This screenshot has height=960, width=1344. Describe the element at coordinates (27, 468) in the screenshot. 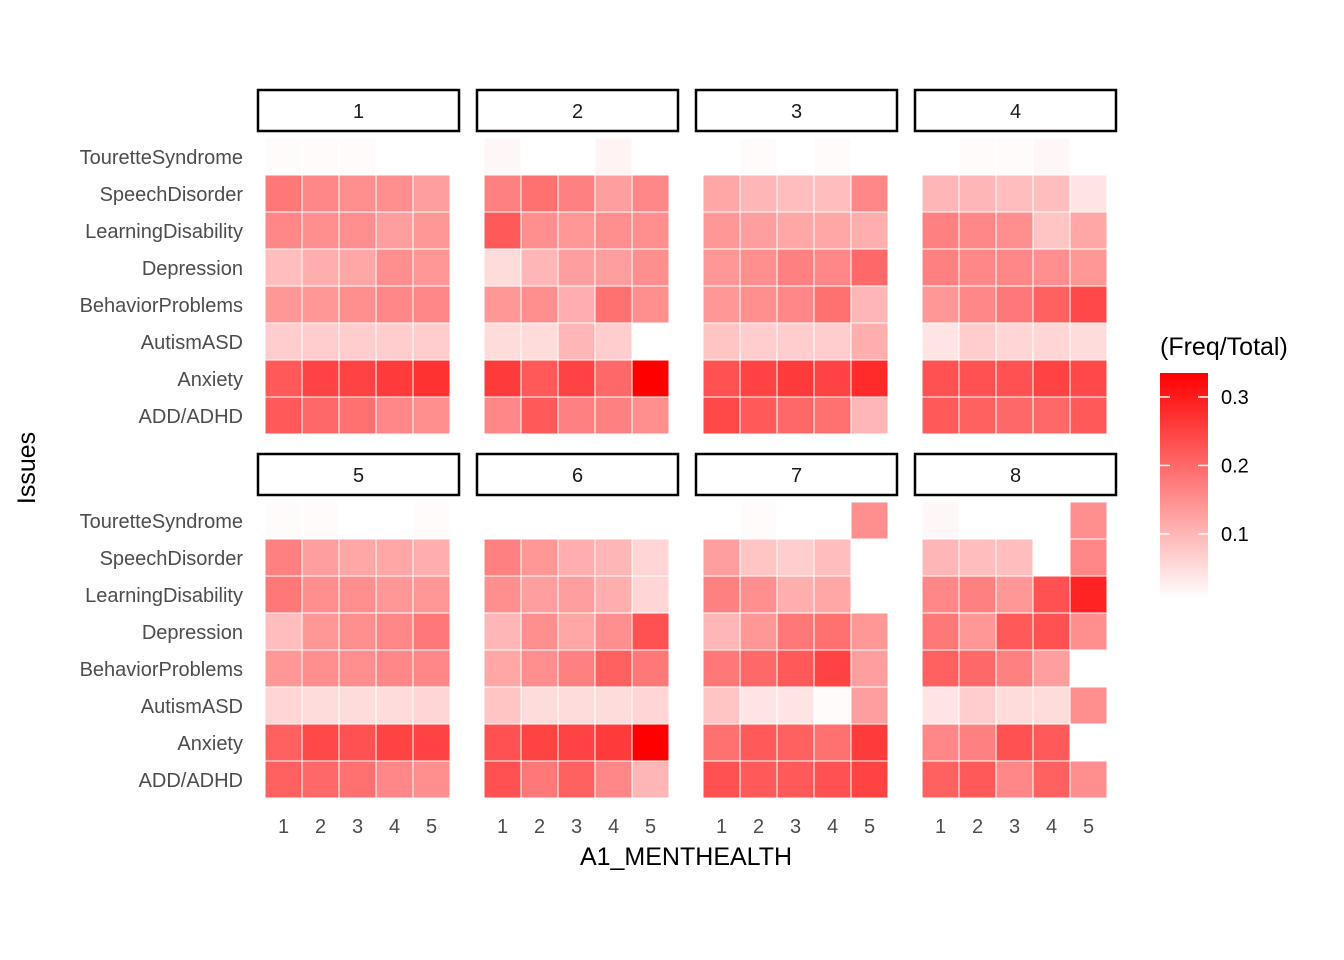

I see `y-axis-title: Issues` at that location.